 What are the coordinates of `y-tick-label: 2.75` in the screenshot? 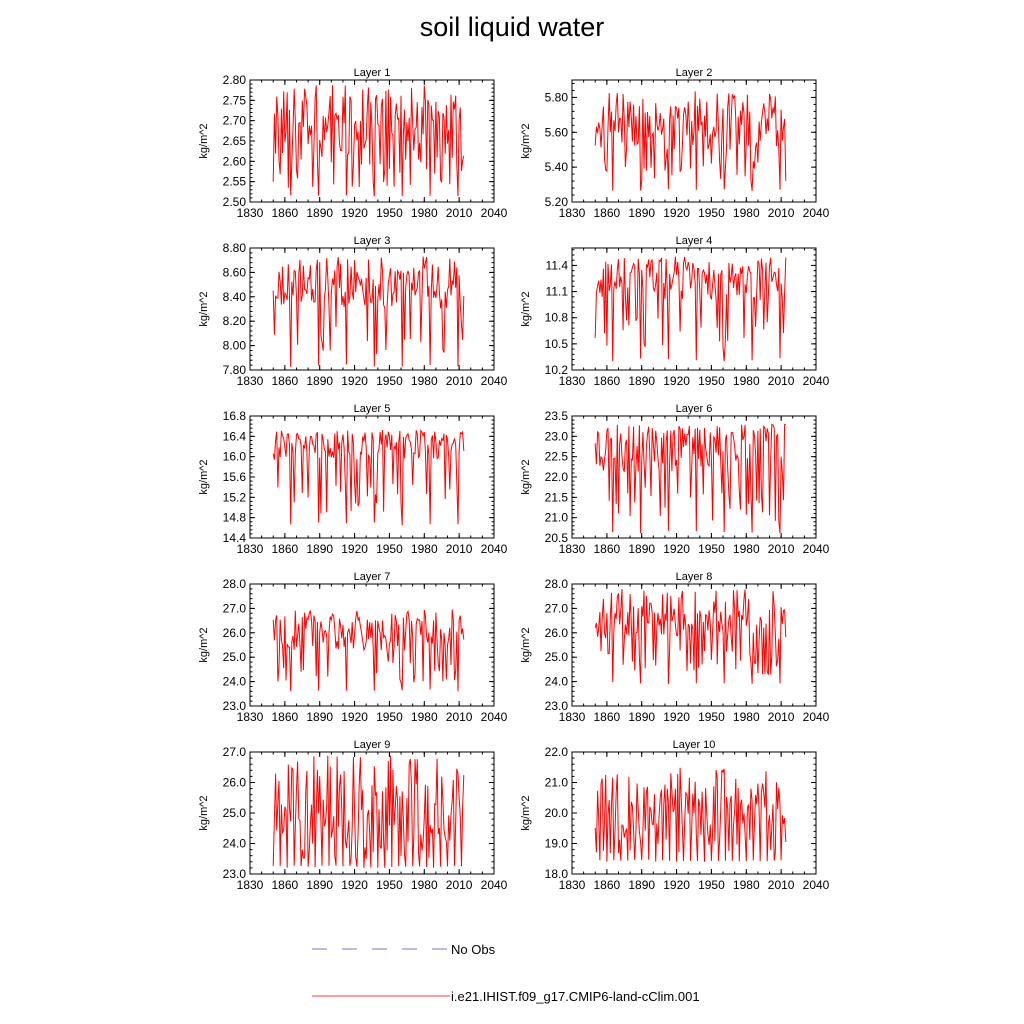 It's located at (235, 100).